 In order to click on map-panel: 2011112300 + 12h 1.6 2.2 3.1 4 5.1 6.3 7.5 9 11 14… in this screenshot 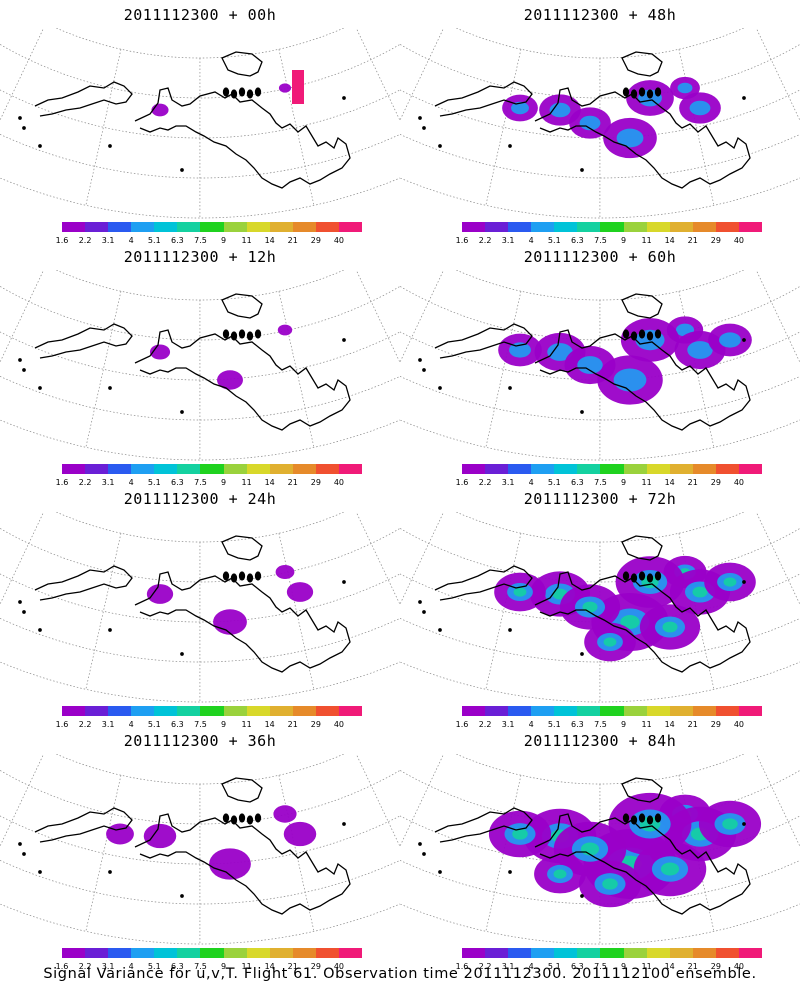, I will do `click(200, 364)`.